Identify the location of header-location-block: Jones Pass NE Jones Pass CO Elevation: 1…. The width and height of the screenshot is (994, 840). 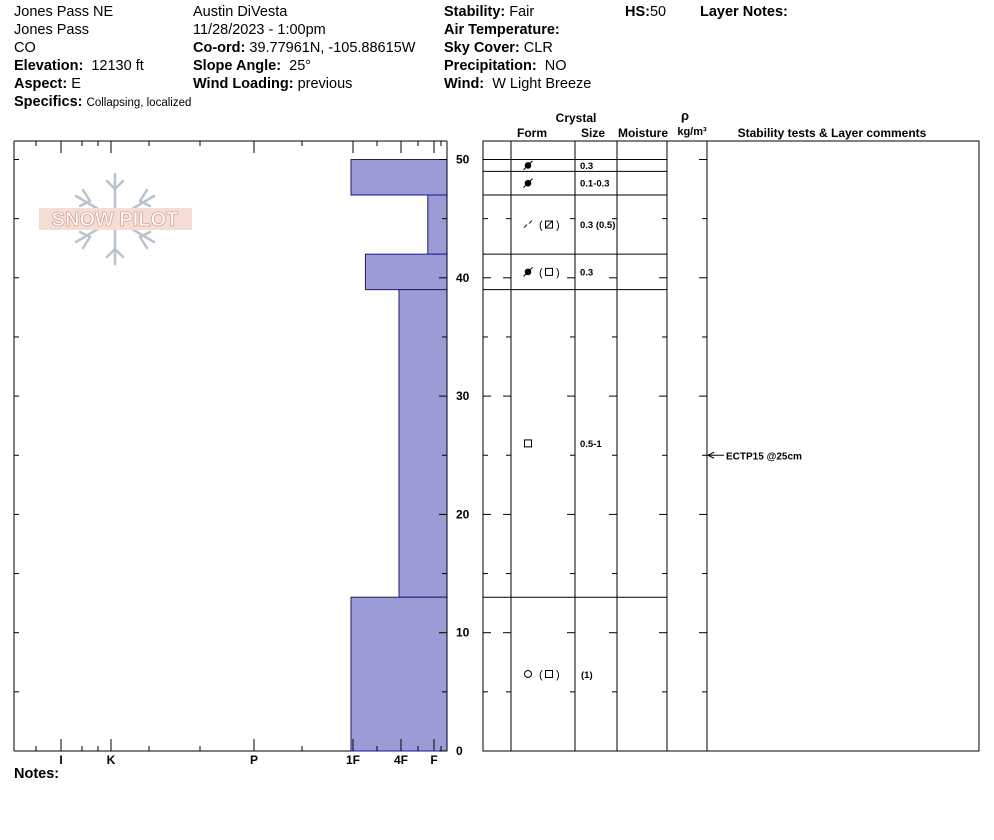
(102, 57).